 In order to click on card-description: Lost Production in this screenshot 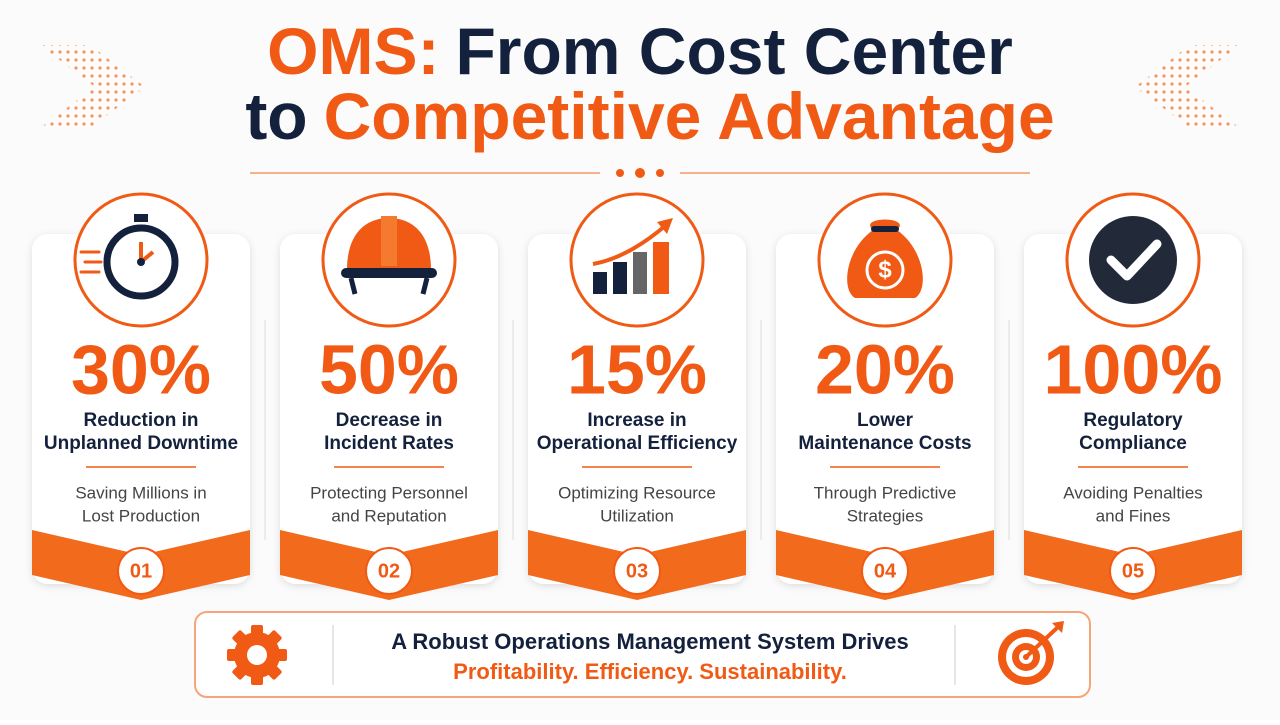, I will do `click(141, 515)`.